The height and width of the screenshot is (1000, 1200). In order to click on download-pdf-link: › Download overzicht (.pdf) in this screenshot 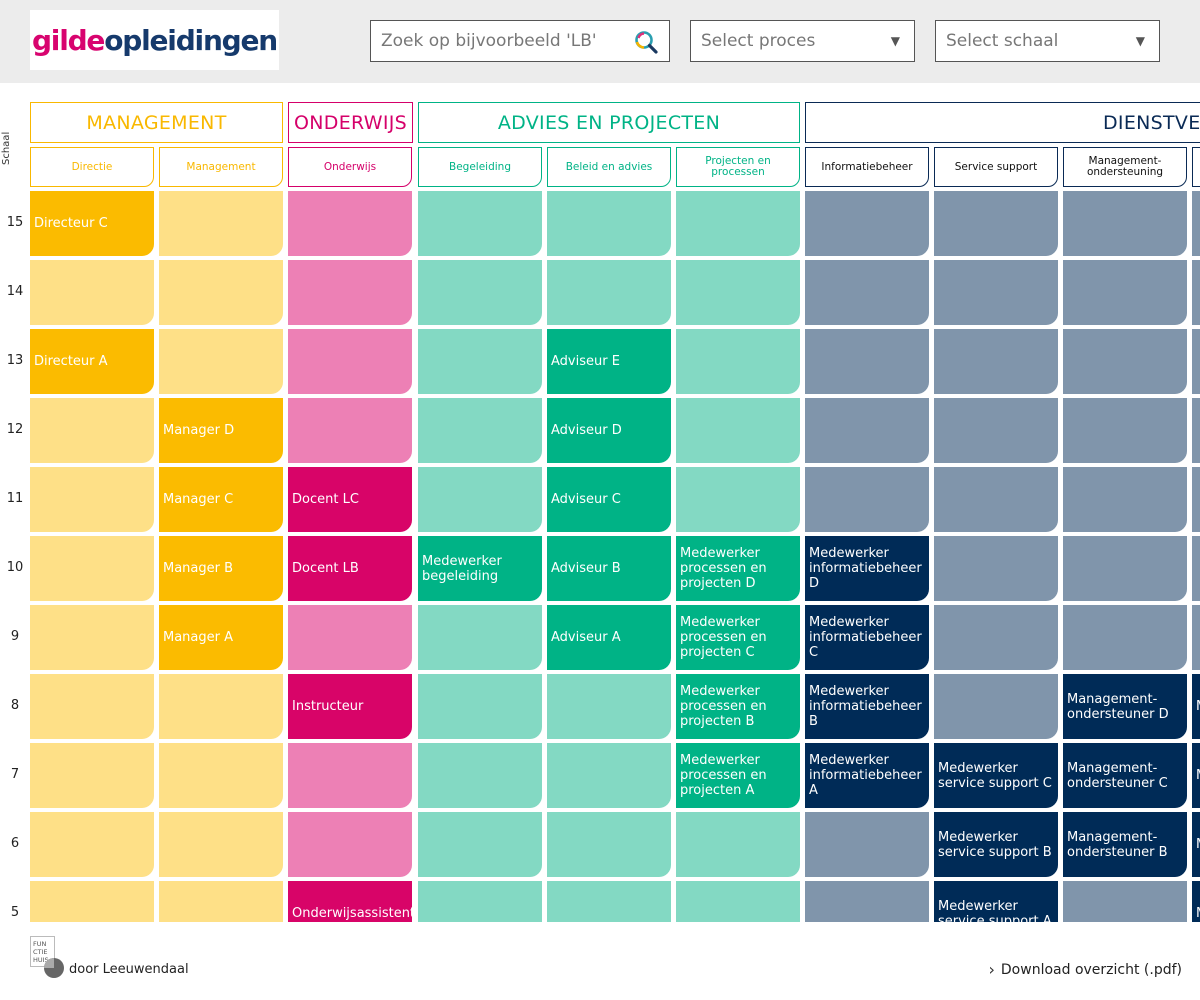, I will do `click(1086, 969)`.